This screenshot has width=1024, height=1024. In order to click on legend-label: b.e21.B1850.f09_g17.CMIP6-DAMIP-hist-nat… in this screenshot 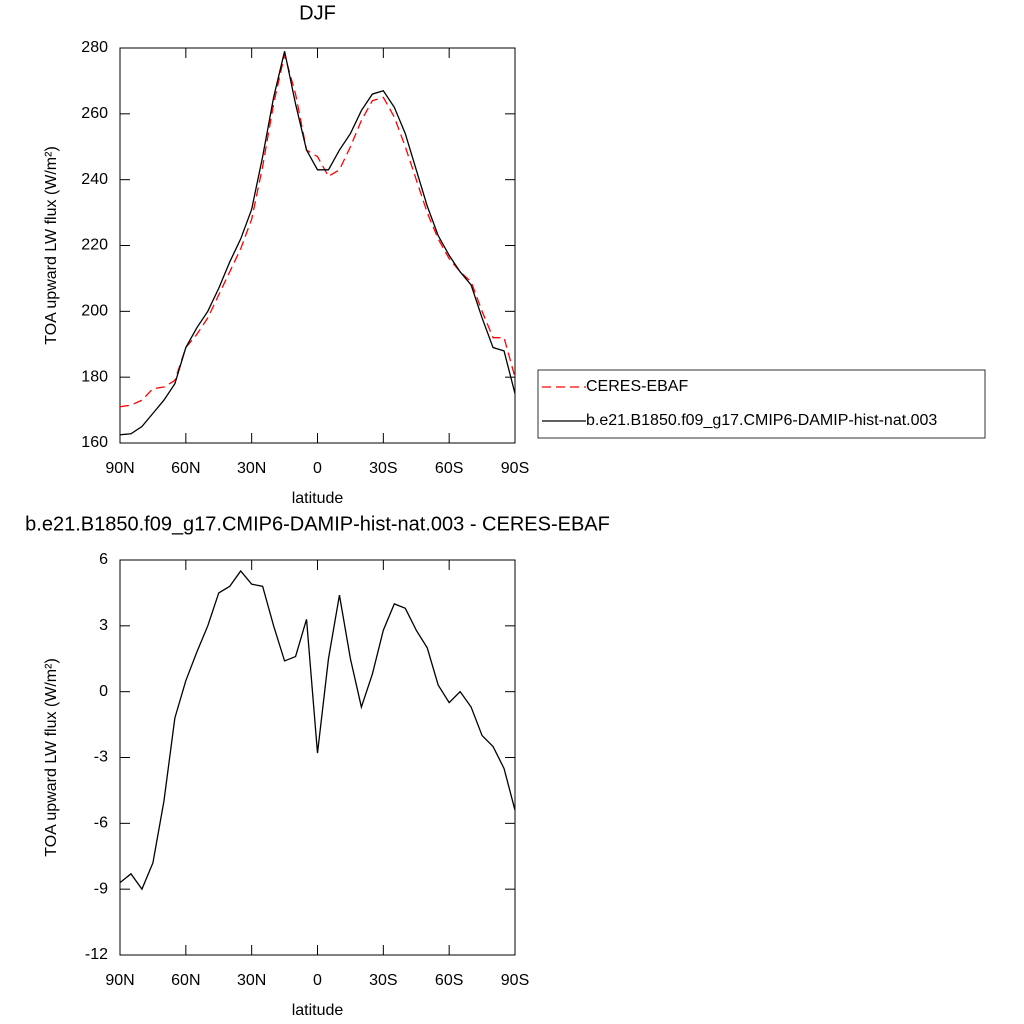, I will do `click(761, 420)`.